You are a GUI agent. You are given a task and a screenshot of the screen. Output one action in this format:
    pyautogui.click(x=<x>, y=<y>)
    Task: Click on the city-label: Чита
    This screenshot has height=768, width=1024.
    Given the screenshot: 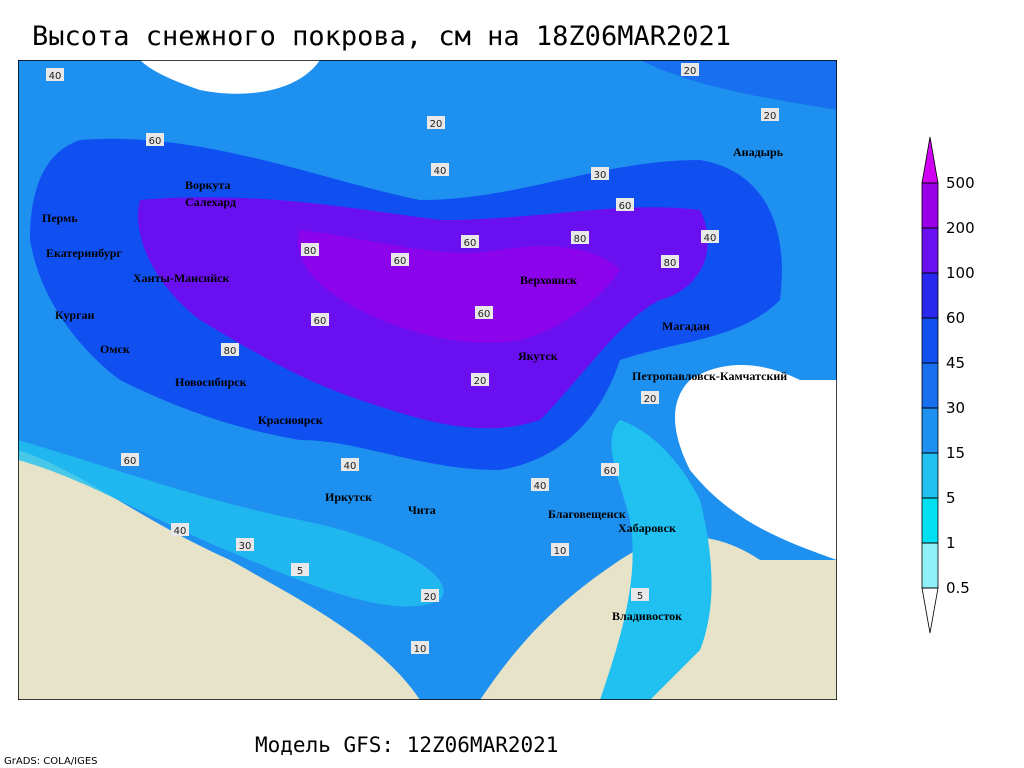 What is the action you would take?
    pyautogui.click(x=422, y=510)
    